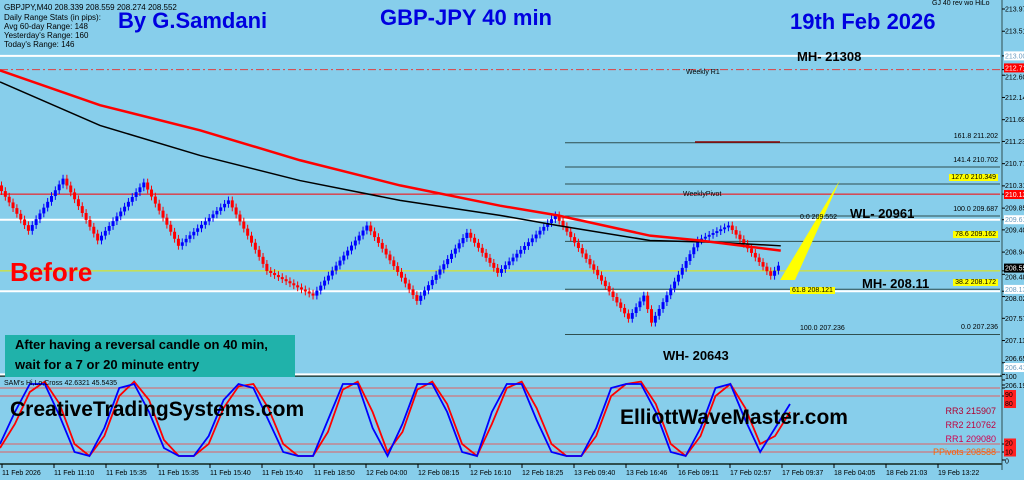 The height and width of the screenshot is (480, 1024). What do you see at coordinates (1014, 142) in the screenshot?
I see `y-tick-label: 211.230` at bounding box center [1014, 142].